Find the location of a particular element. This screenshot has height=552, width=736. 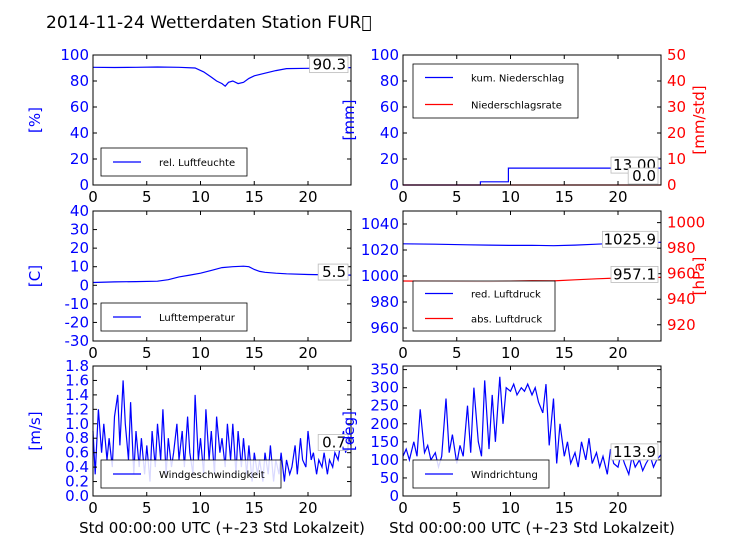

winddirection-ytick-label: 200 is located at coordinates (384, 424).